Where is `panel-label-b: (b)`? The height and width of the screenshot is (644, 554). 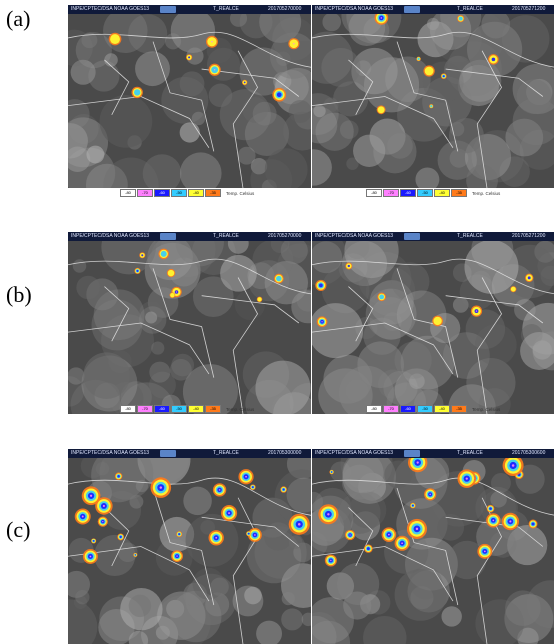 panel-label-b: (b) is located at coordinates (19, 294).